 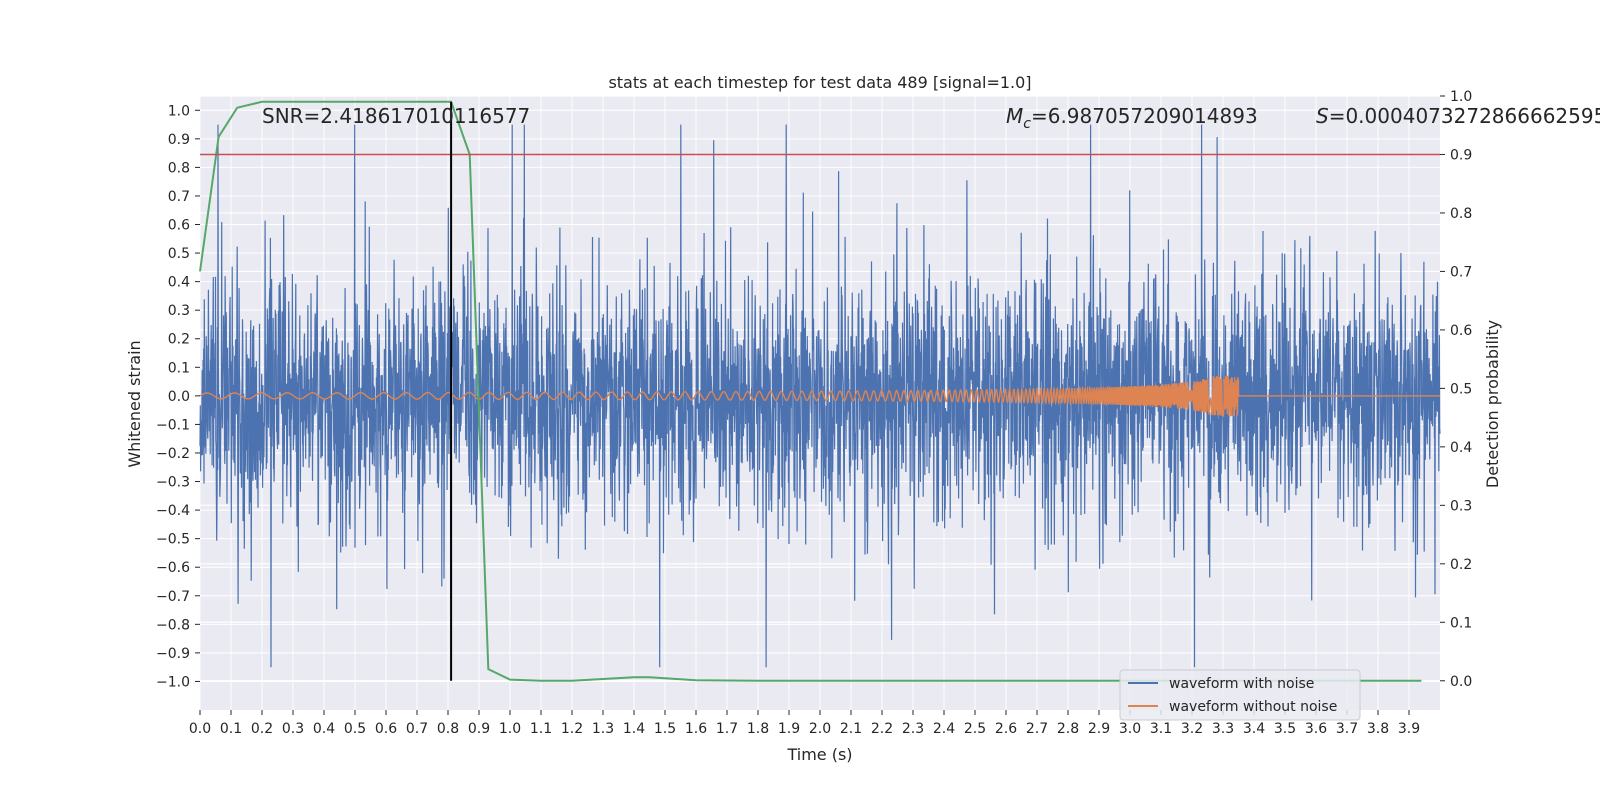 What do you see at coordinates (479, 729) in the screenshot?
I see `x-tick-label: 0.9` at bounding box center [479, 729].